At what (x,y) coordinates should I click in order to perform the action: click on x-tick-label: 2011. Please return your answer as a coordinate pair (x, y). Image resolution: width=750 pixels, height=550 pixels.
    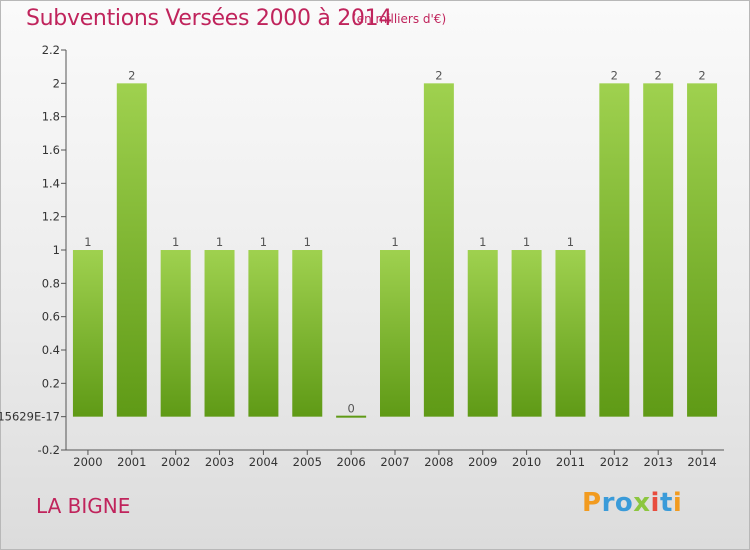
    Looking at the image, I should click on (570, 462).